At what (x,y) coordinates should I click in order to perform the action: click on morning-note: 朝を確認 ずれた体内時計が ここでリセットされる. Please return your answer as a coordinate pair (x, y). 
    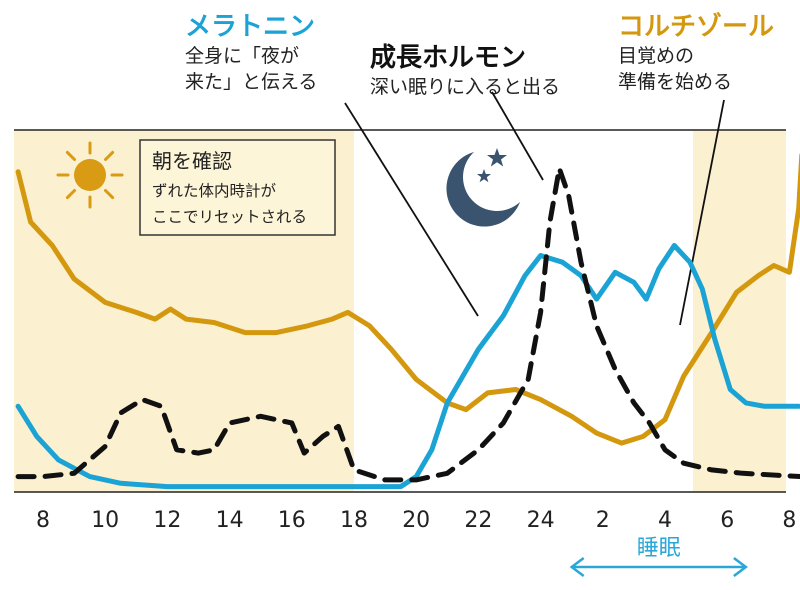
    Looking at the image, I should click on (237, 187).